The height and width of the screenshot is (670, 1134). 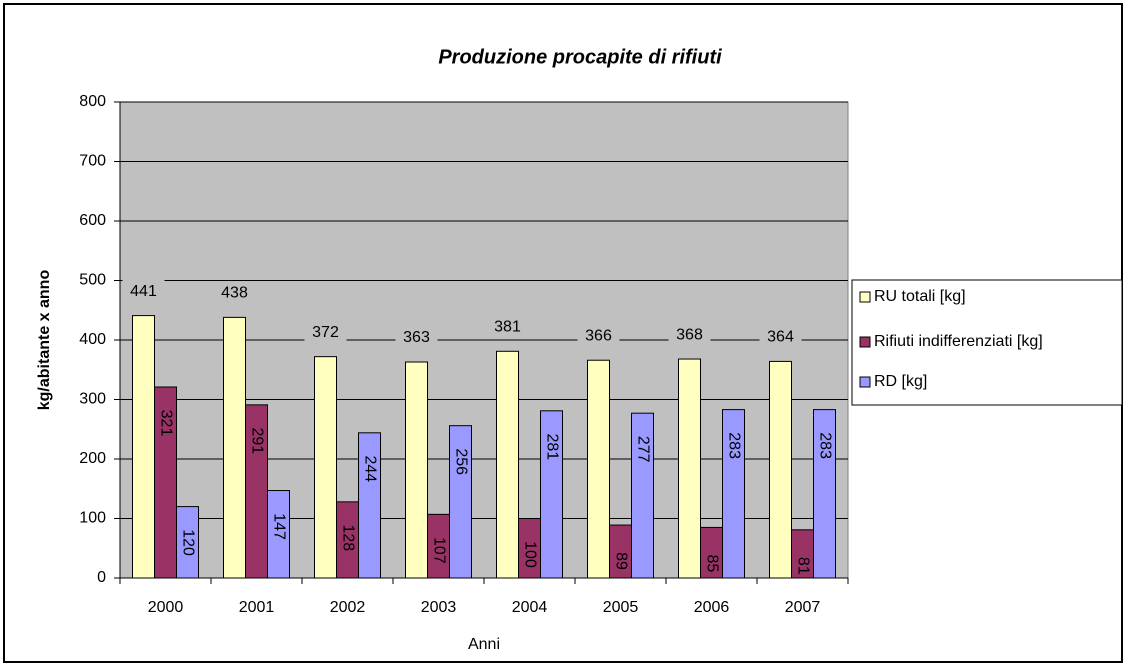 I want to click on data-label: 366, so click(x=598, y=335).